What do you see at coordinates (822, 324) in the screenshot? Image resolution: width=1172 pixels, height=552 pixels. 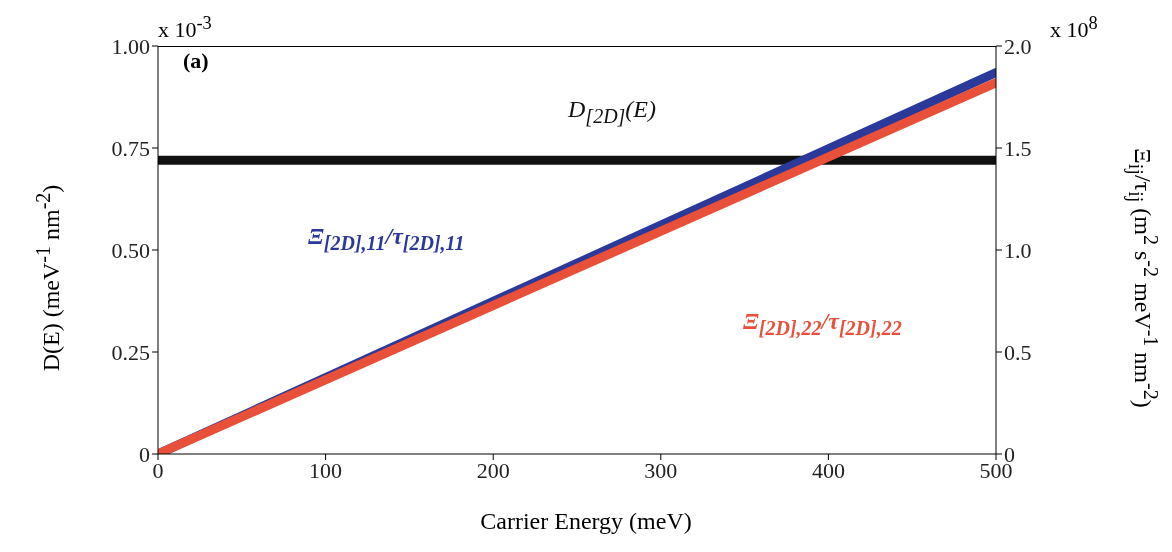 I see `text: Ξ$_{[2D],22}$/τ$_{[2D],22}$` at bounding box center [822, 324].